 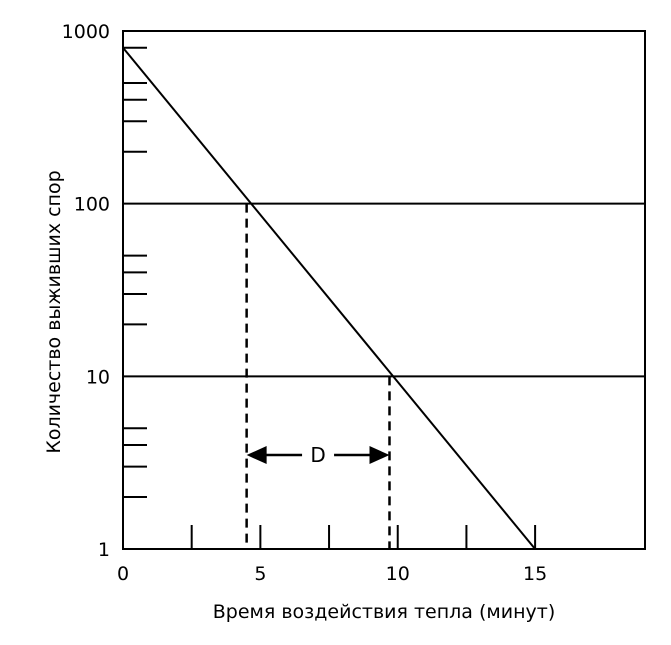 I want to click on y-tick-label: 10, so click(x=98, y=377).